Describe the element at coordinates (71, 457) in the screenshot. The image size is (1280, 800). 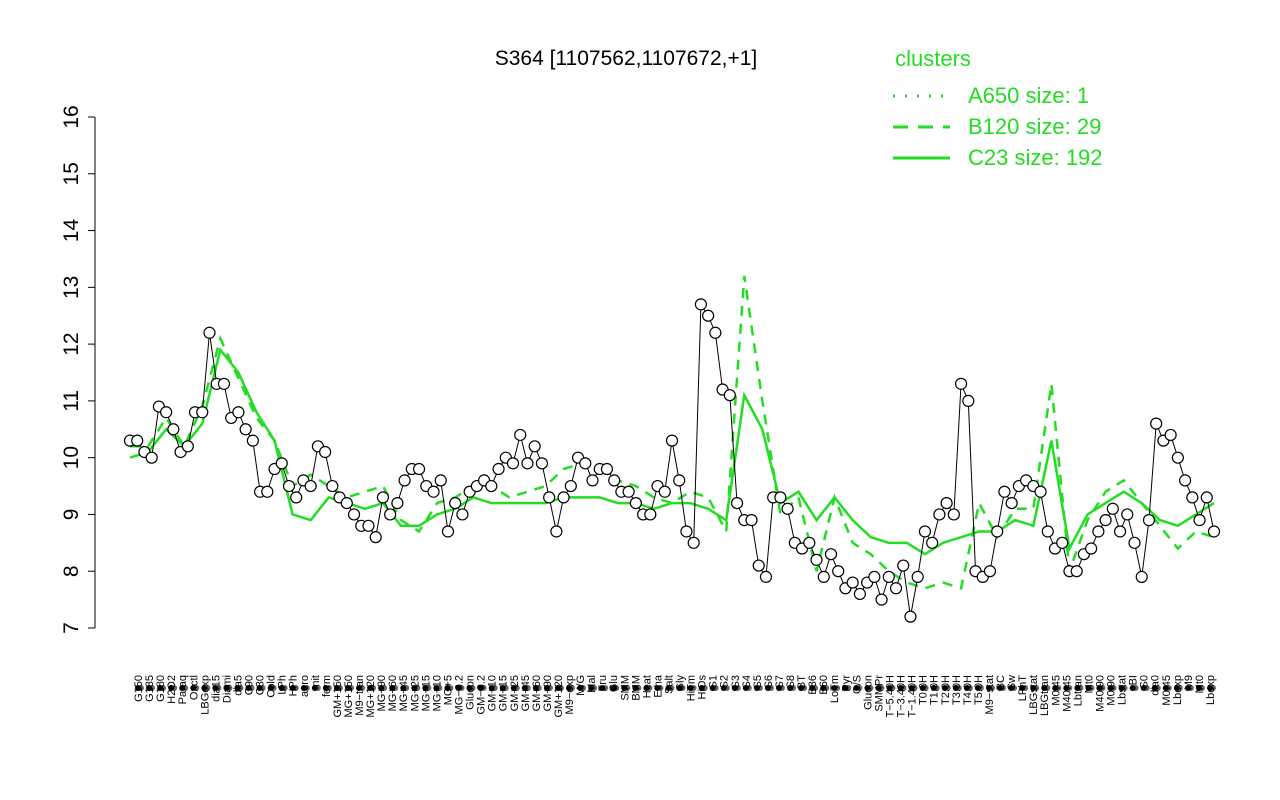
I see `y-tick-label: 10` at that location.